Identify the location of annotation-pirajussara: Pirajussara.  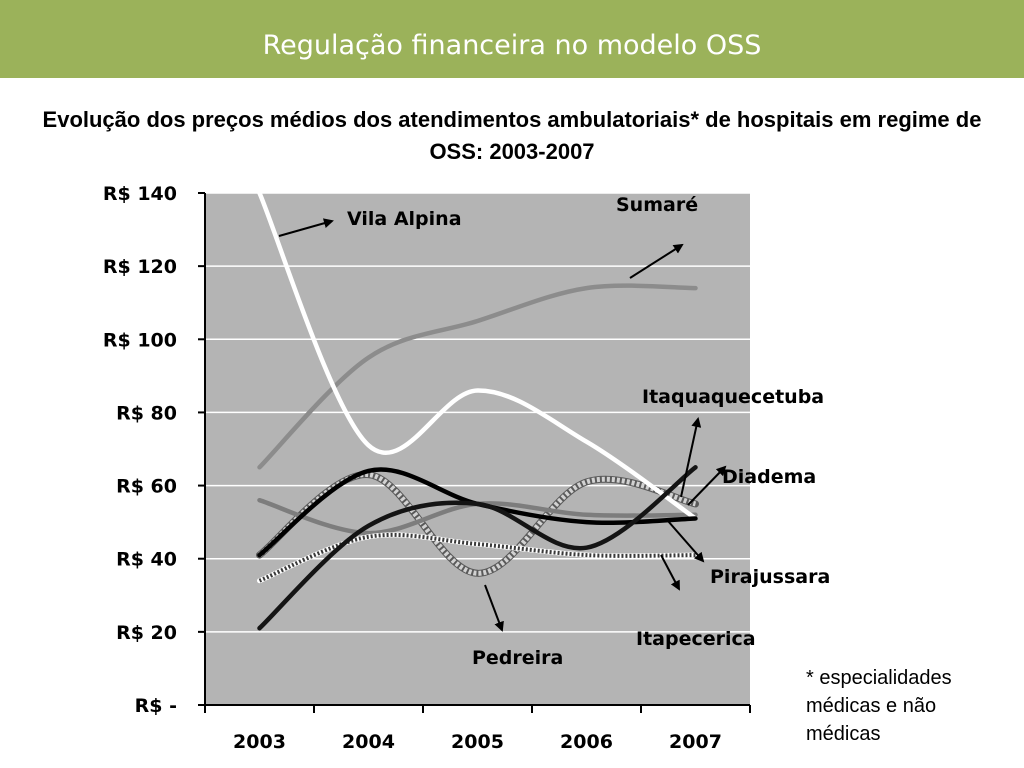
(748, 554).